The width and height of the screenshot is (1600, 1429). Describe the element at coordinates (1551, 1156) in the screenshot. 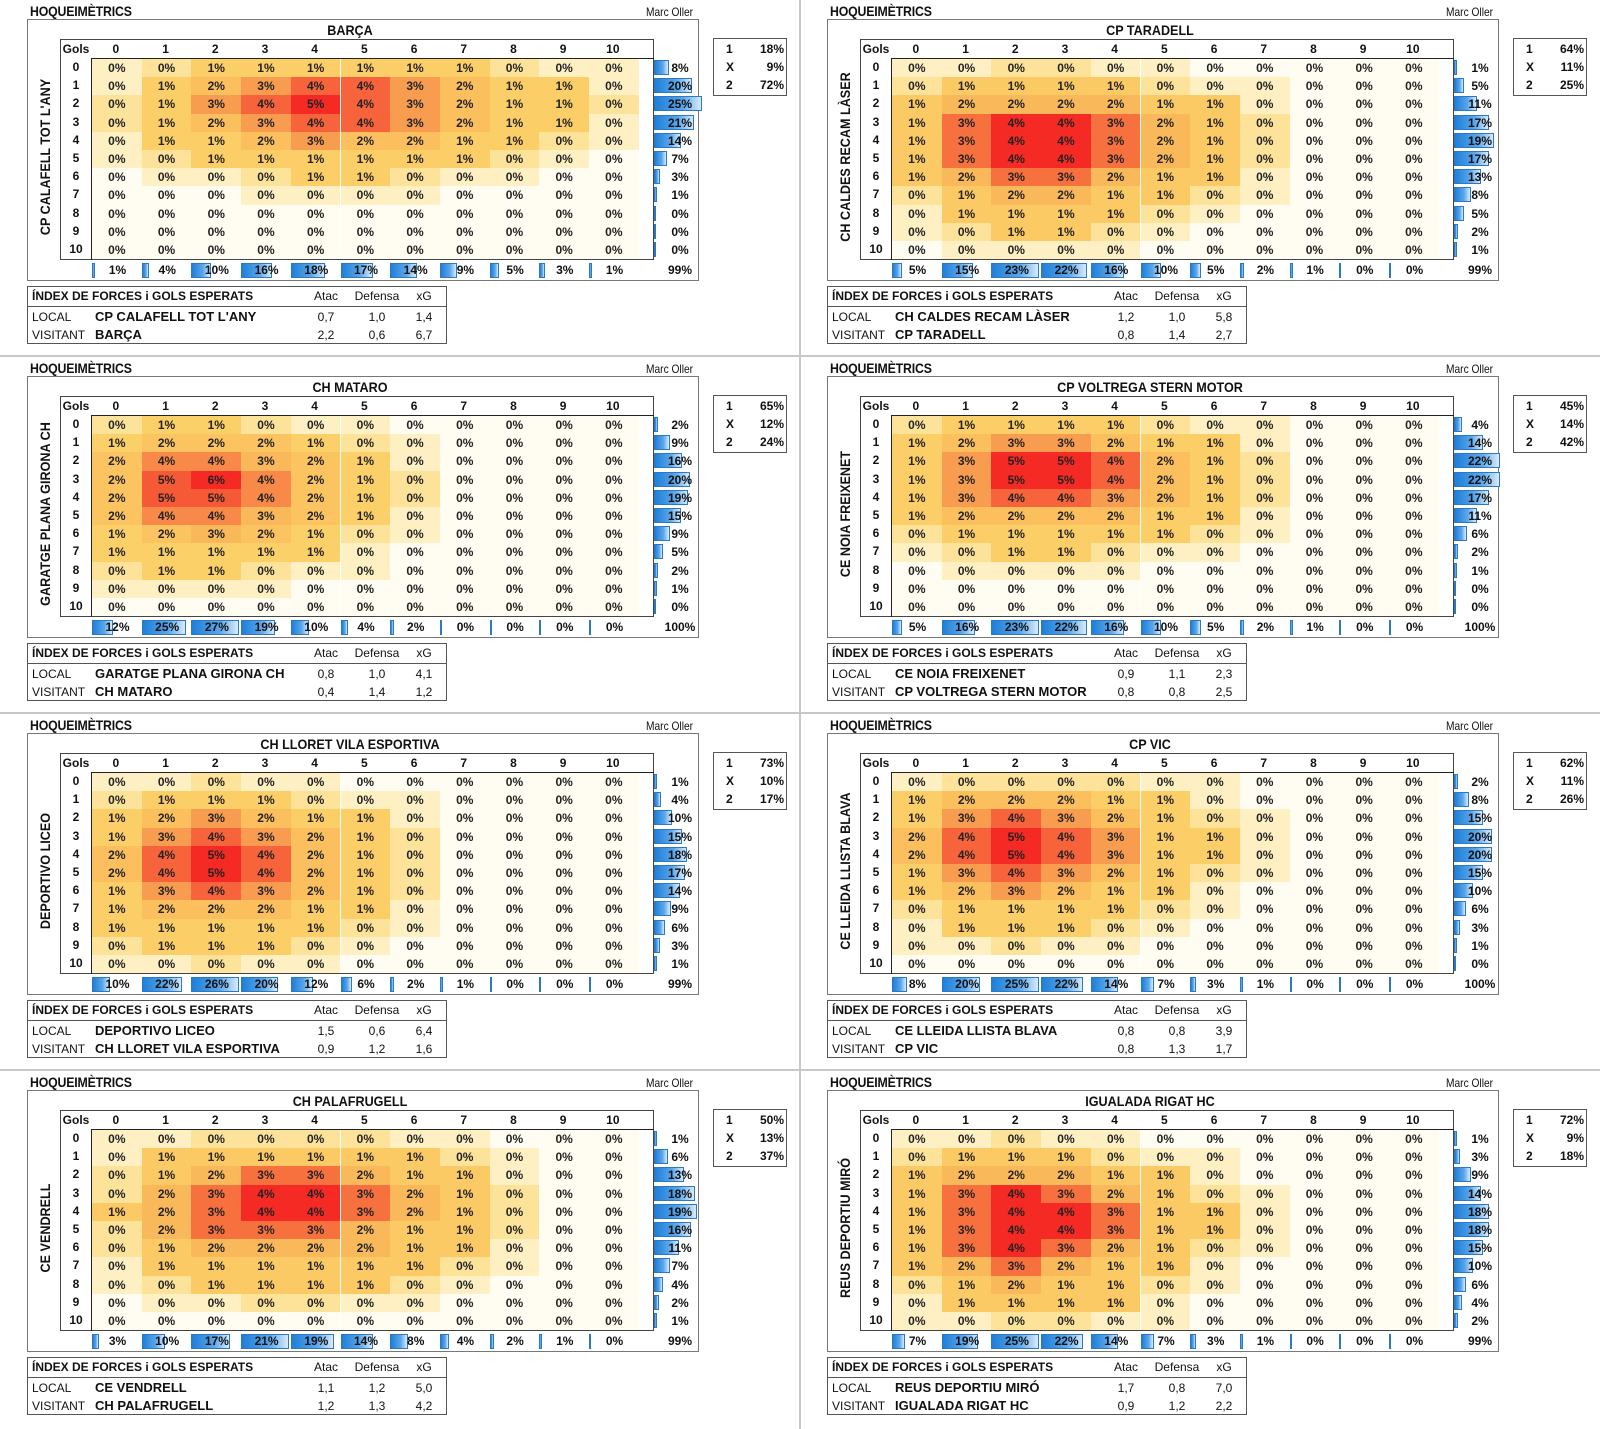

I see `odds-row: 2 18%` at that location.